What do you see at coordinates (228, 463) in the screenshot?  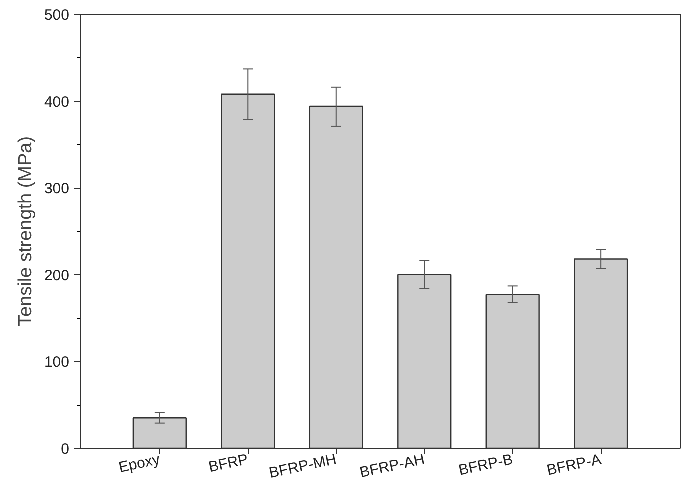 I see `x-tick-label: BFRP` at bounding box center [228, 463].